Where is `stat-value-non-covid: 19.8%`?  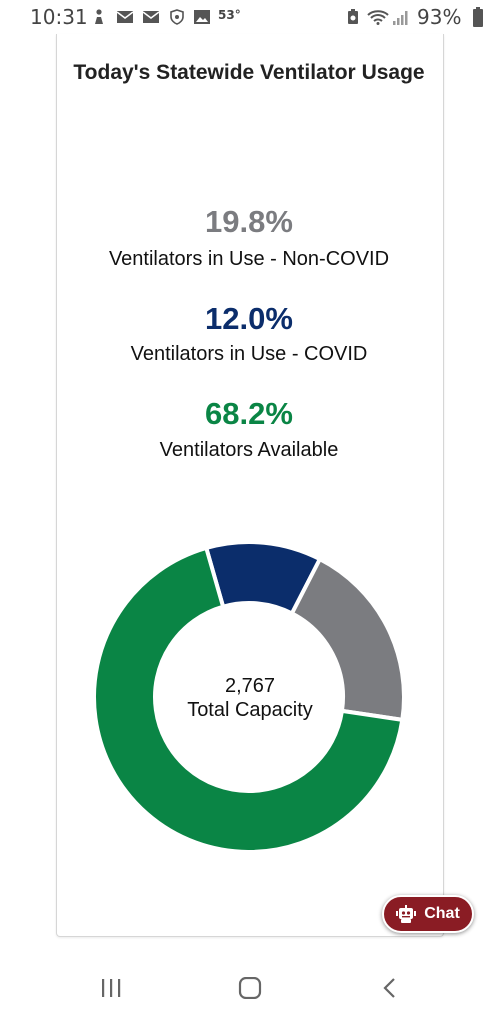
stat-value-non-covid: 19.8% is located at coordinates (249, 221).